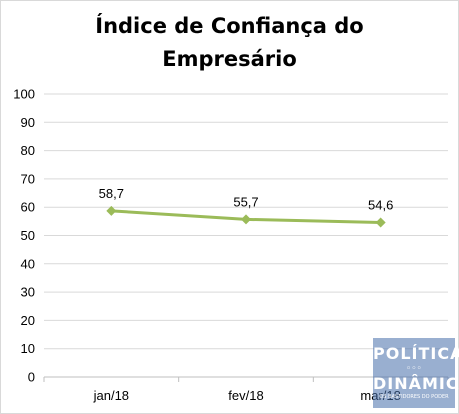  I want to click on y-tick-label: 70, so click(28, 178).